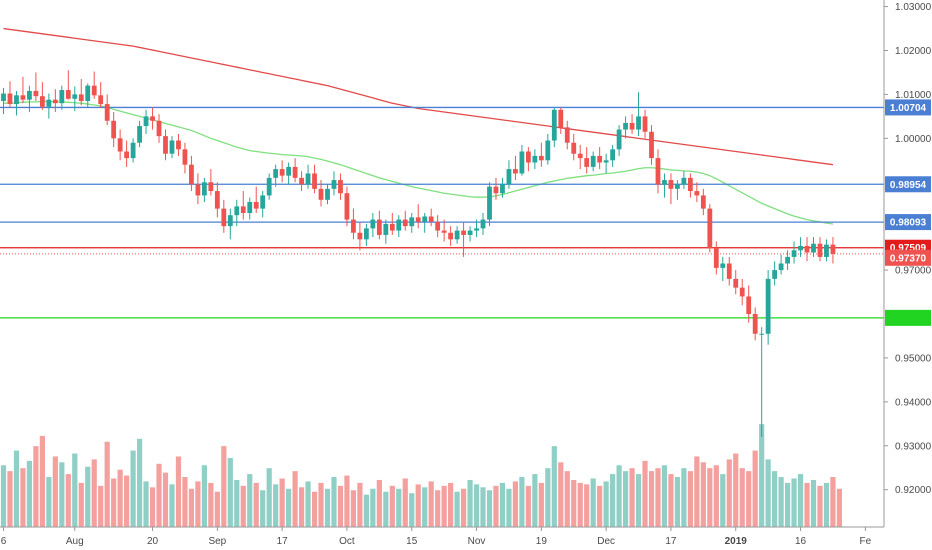 The height and width of the screenshot is (550, 932). What do you see at coordinates (217, 541) in the screenshot?
I see `time-tick-label: Sep` at bounding box center [217, 541].